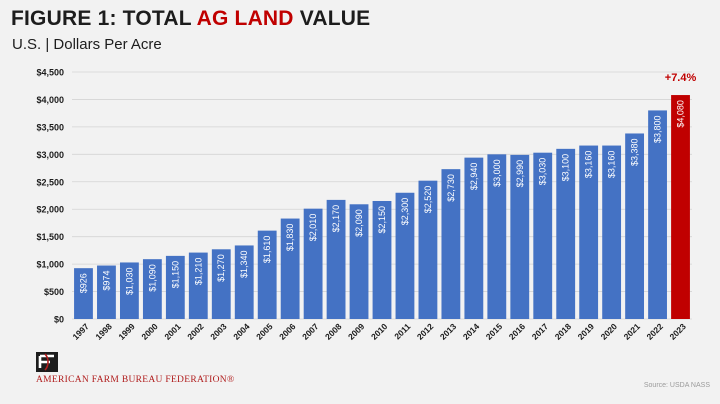  I want to click on chart-title: FIGURE 1: TOTAL AG LAND VALUE, so click(190, 19).